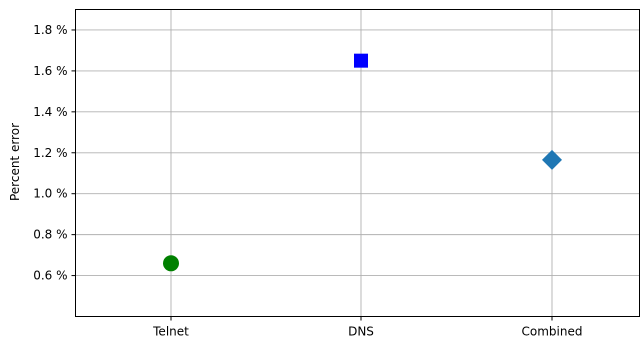 This screenshot has height=340, width=641. I want to click on marker-combined, so click(552, 159).